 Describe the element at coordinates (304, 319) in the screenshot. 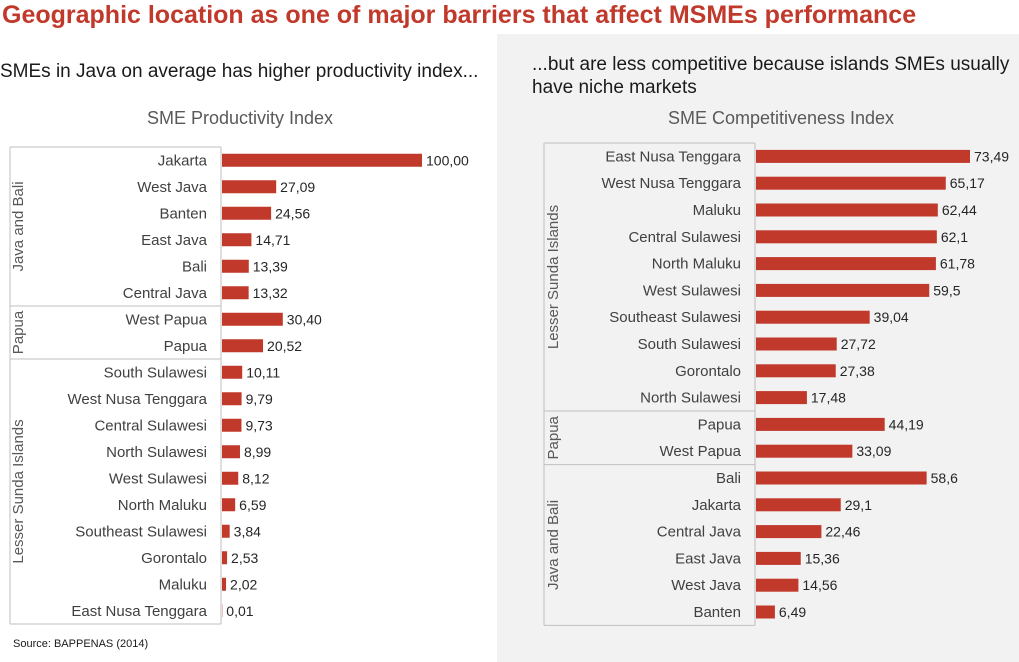

I see `value-label: 30,40` at that location.